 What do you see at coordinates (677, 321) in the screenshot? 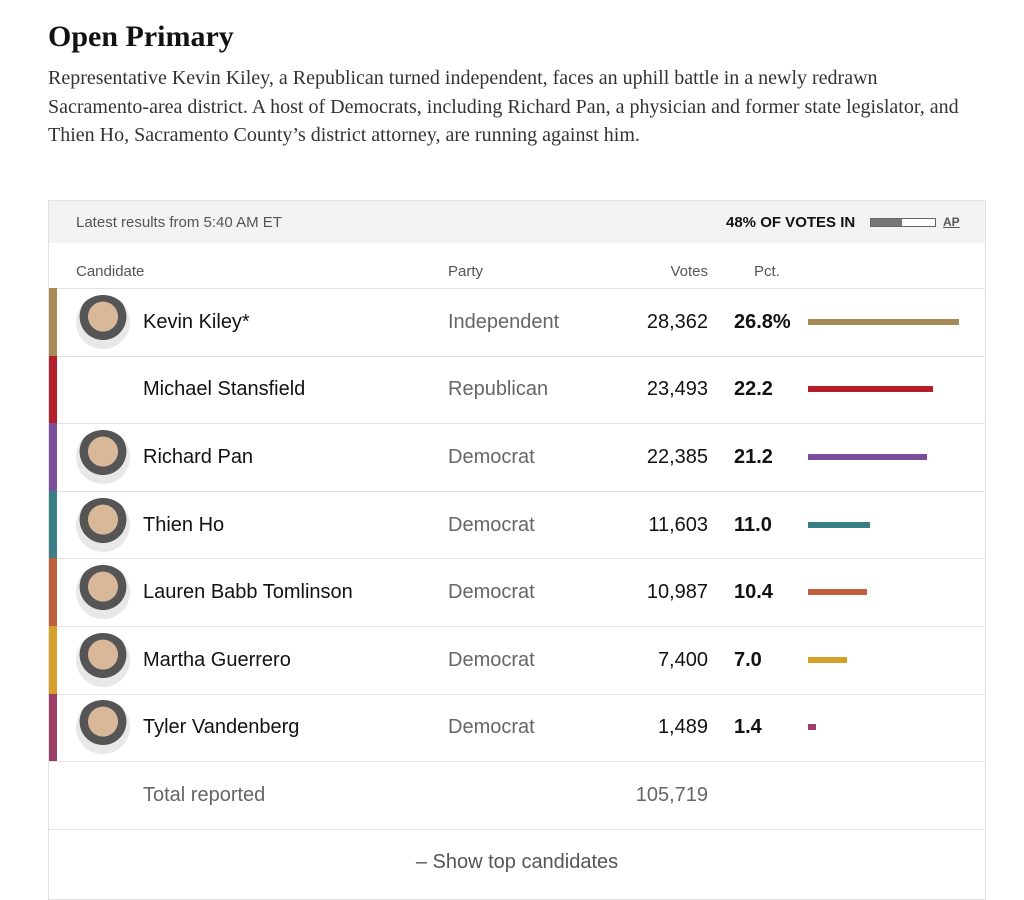
I see `votes: 28,362` at bounding box center [677, 321].